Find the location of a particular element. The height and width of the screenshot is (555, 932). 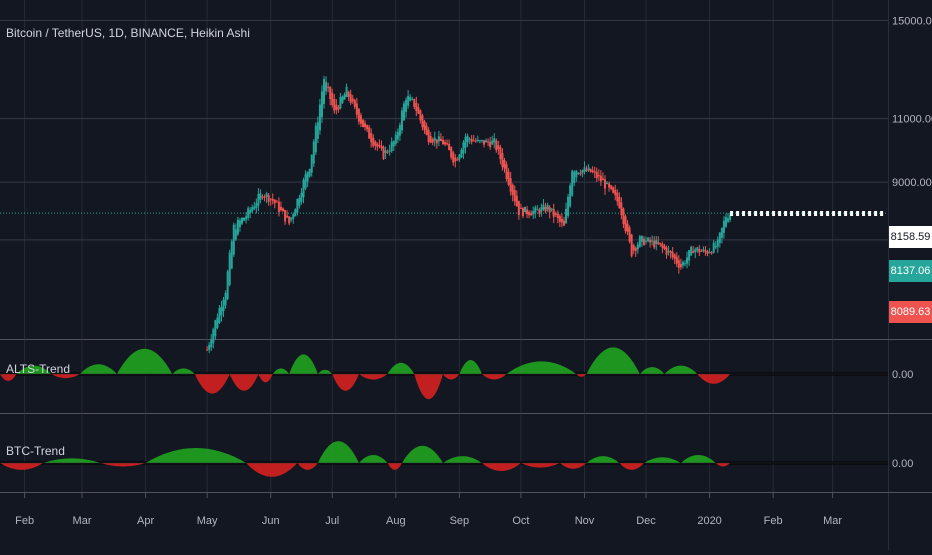

current-price-tag: 8158.59 is located at coordinates (910, 237).